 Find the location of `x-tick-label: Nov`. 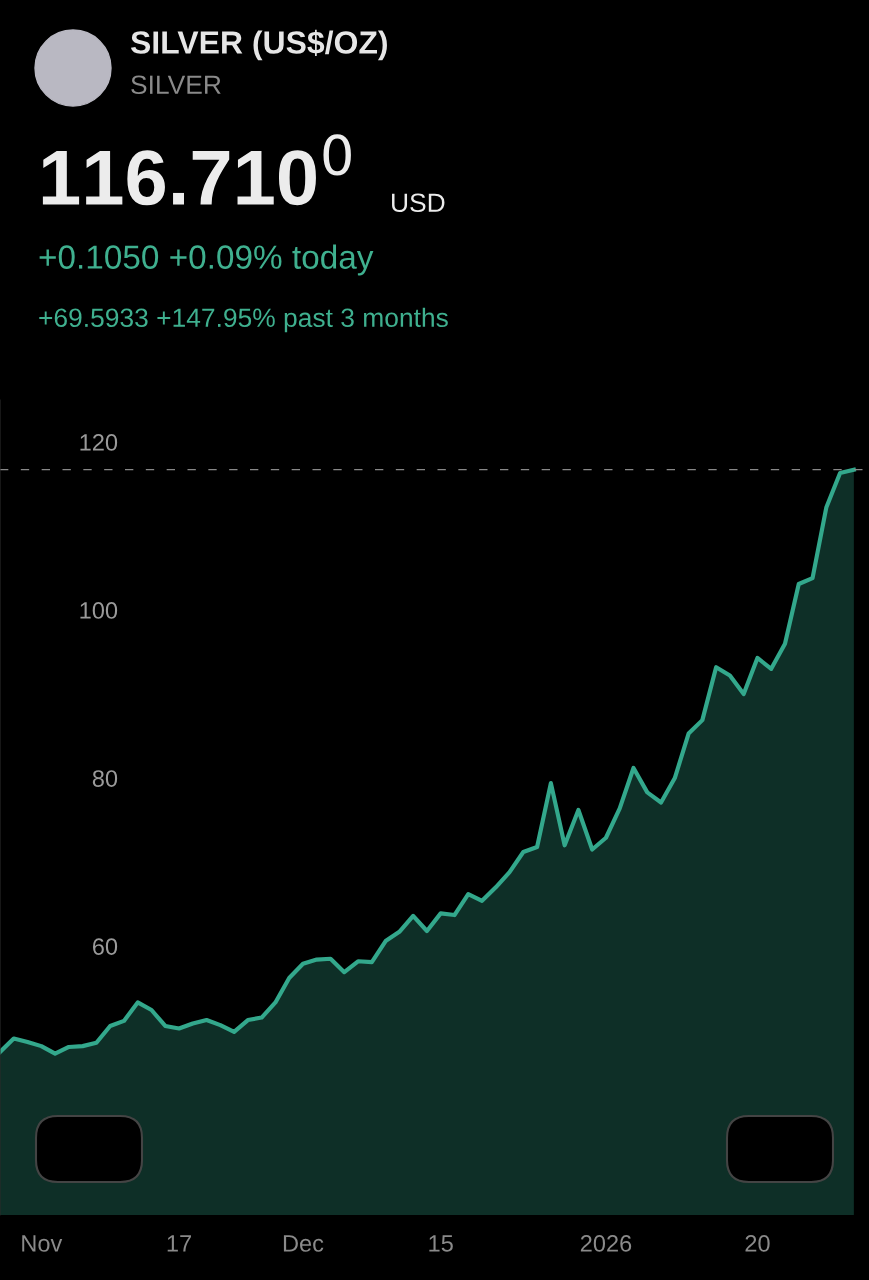

x-tick-label: Nov is located at coordinates (42, 1243).